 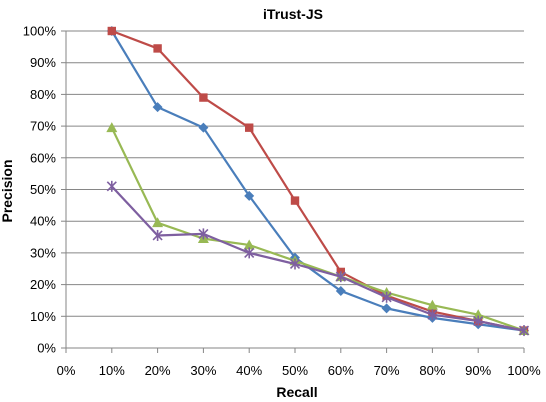 What do you see at coordinates (43, 157) in the screenshot?
I see `y-tick-label-6: 60%` at bounding box center [43, 157].